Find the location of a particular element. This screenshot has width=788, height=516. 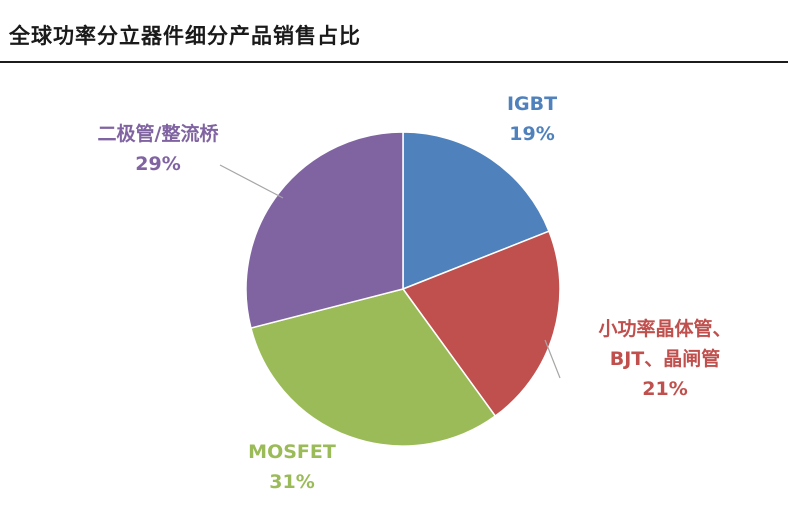

slice-percent-igbt: 19% is located at coordinates (531, 134).